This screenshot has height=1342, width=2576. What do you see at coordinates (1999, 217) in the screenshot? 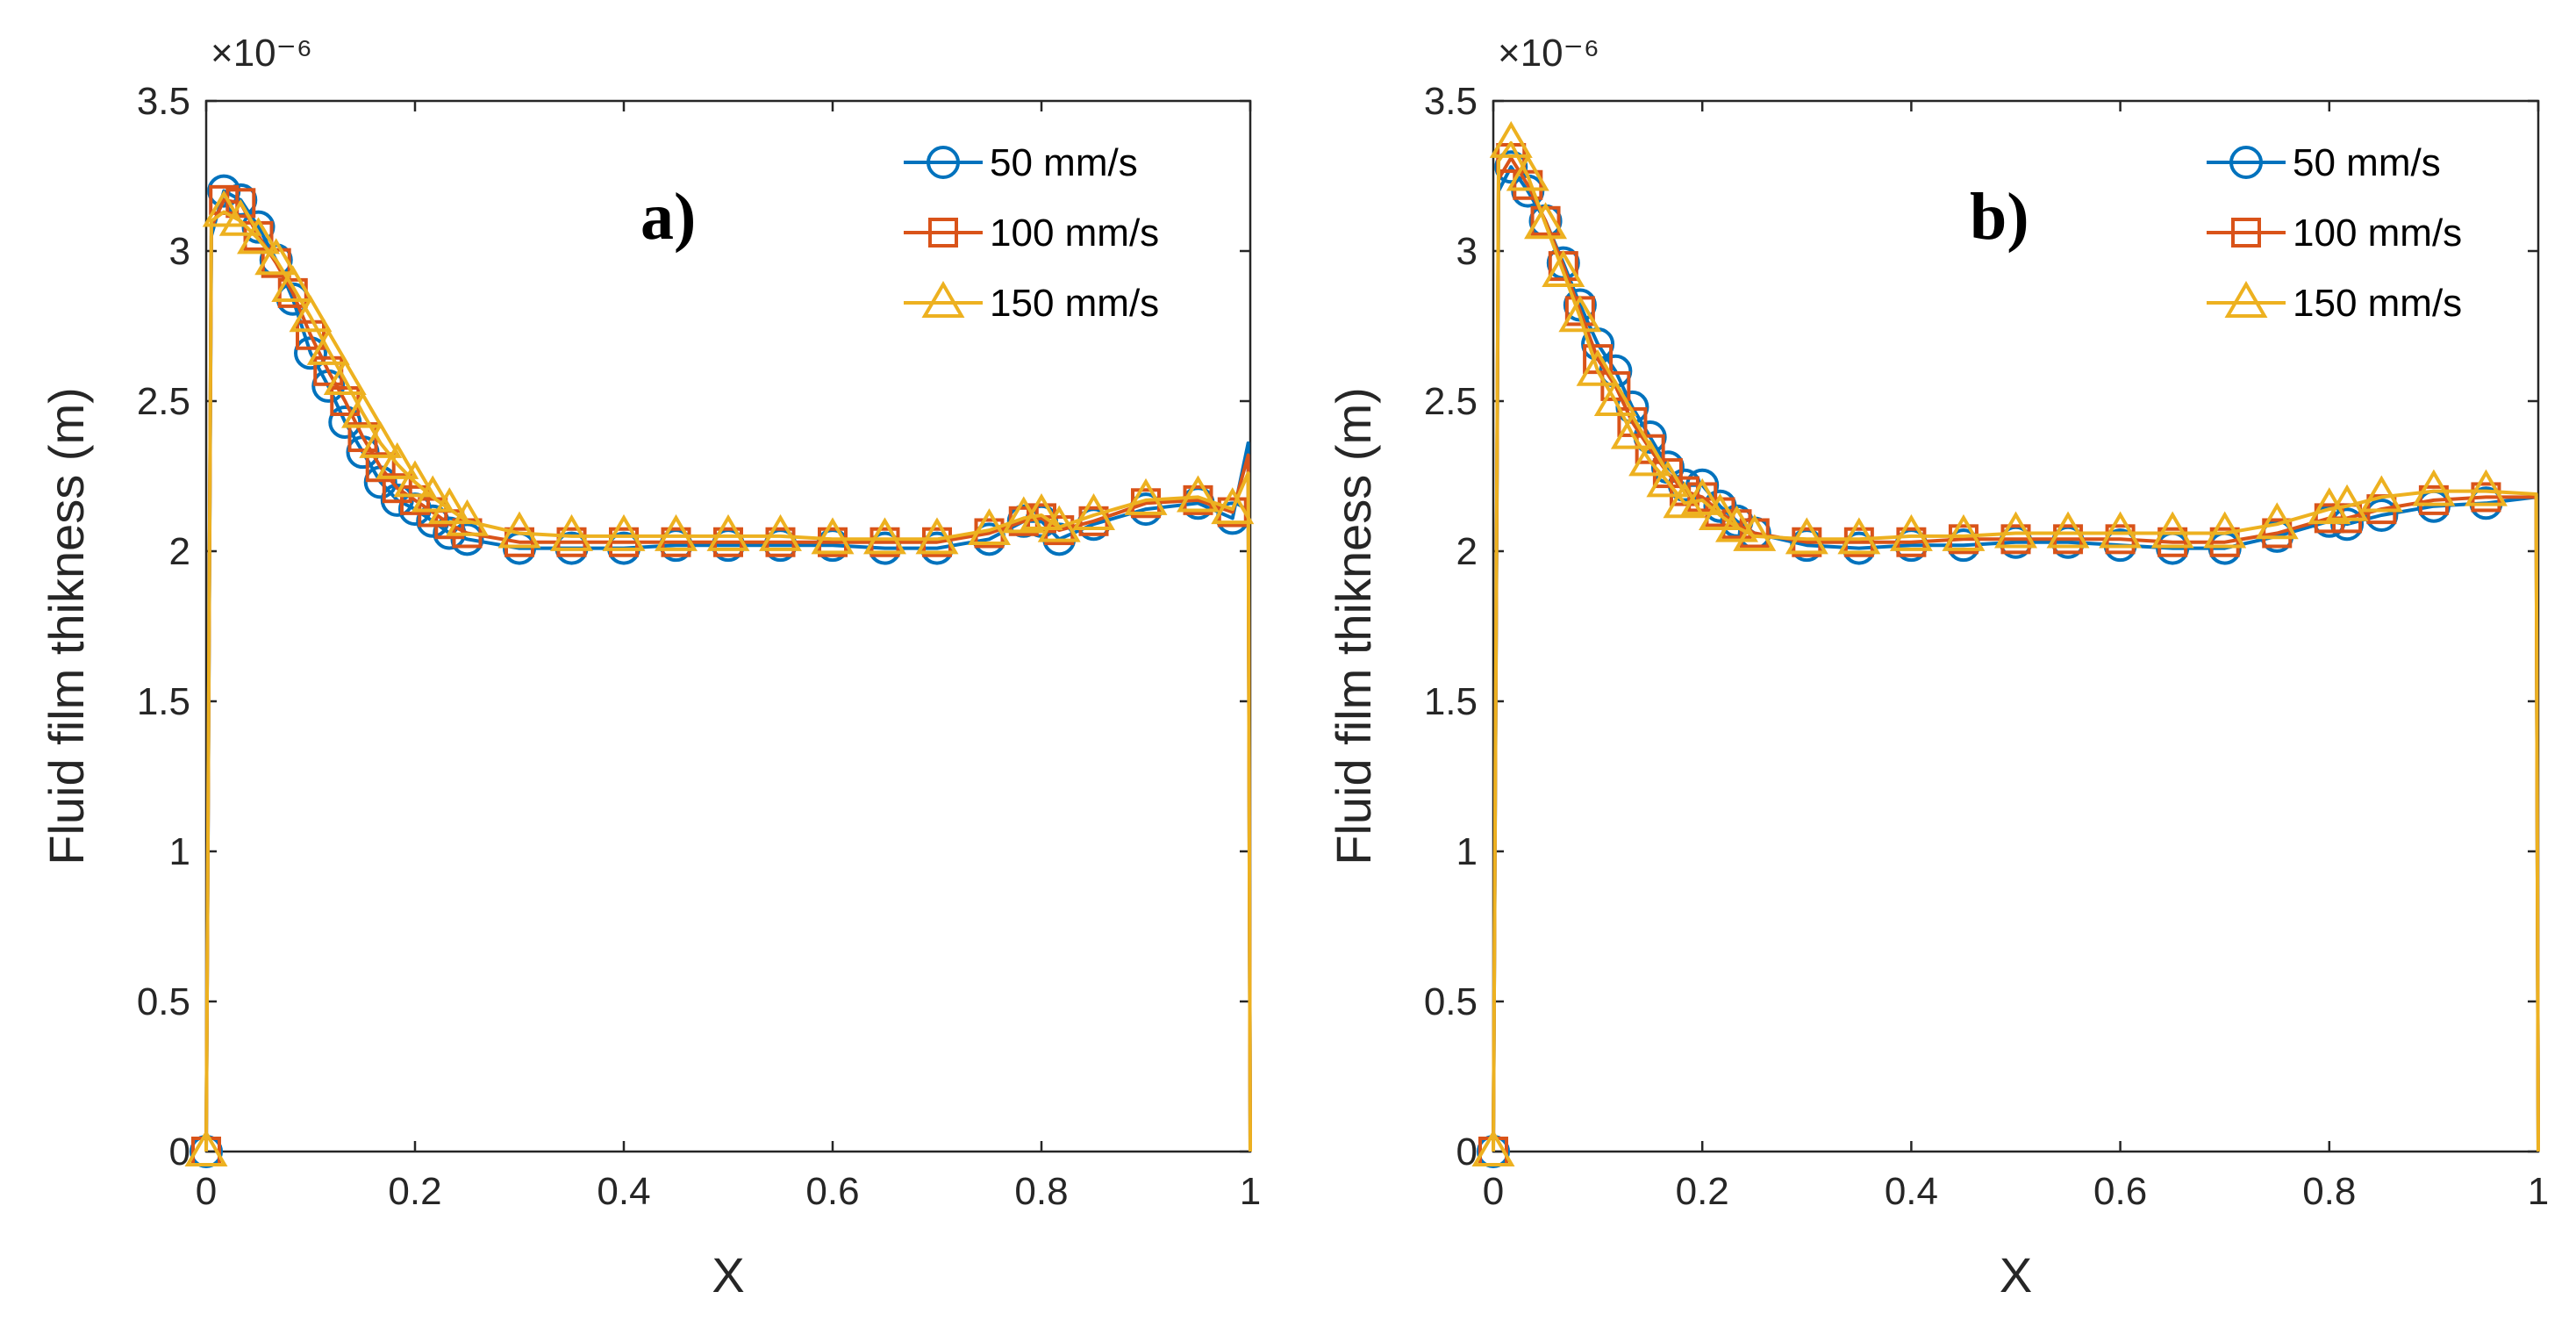
I see `panel-label: b)` at bounding box center [1999, 217].